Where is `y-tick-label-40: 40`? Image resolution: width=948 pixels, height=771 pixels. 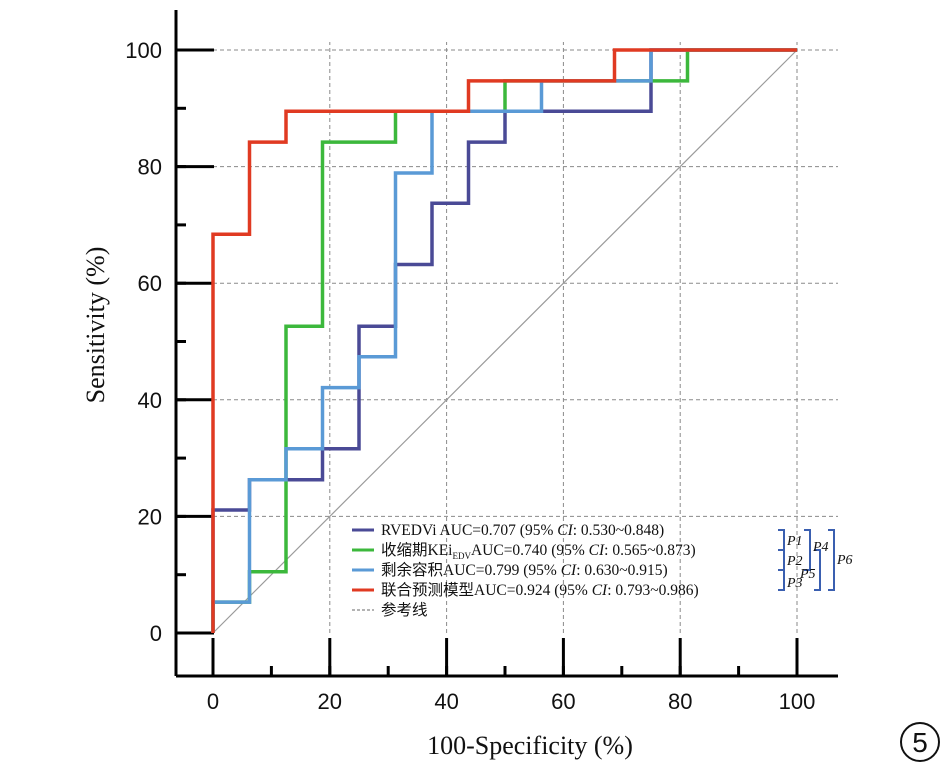 y-tick-label-40: 40 is located at coordinates (150, 400).